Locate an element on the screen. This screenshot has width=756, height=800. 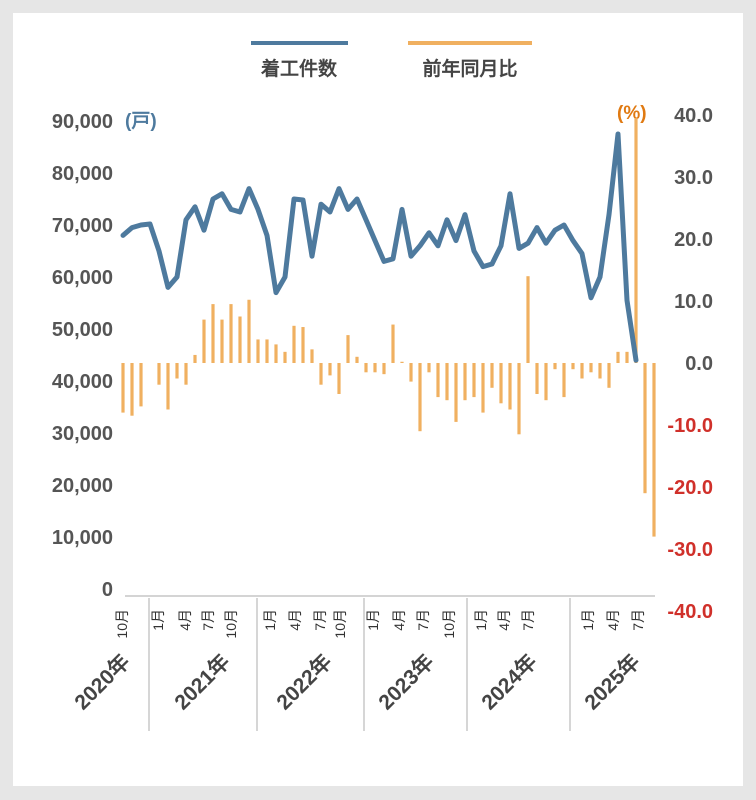
right-tick-label: 20.0 is located at coordinates (693, 240).